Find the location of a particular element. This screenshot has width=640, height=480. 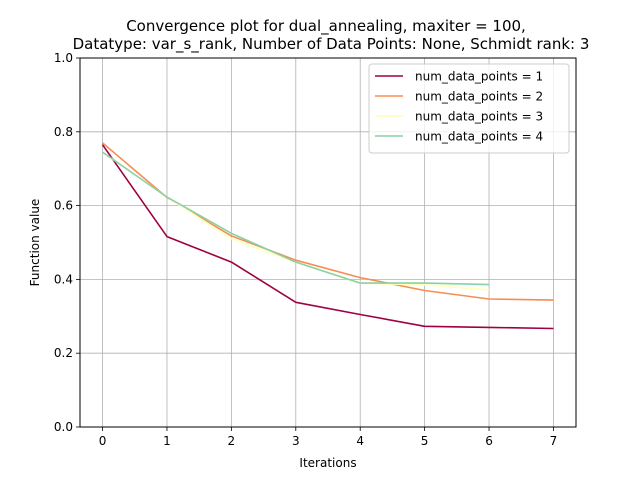

y-tick-label: 1.0 is located at coordinates (63, 58).